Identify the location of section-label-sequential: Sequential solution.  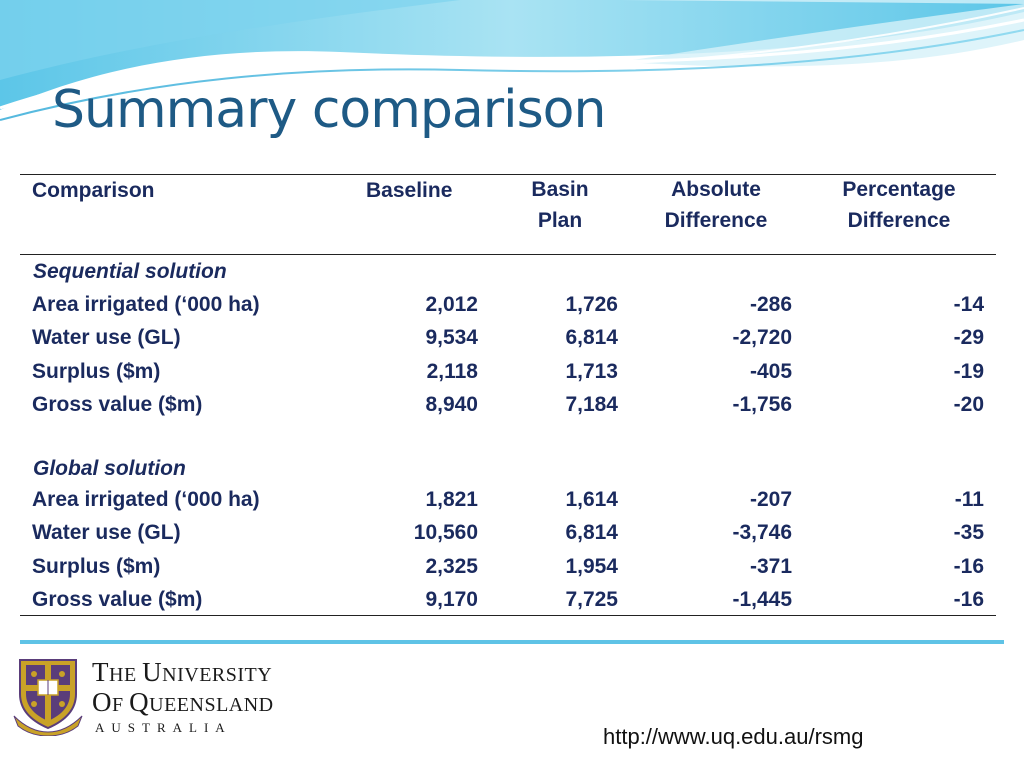
(130, 271).